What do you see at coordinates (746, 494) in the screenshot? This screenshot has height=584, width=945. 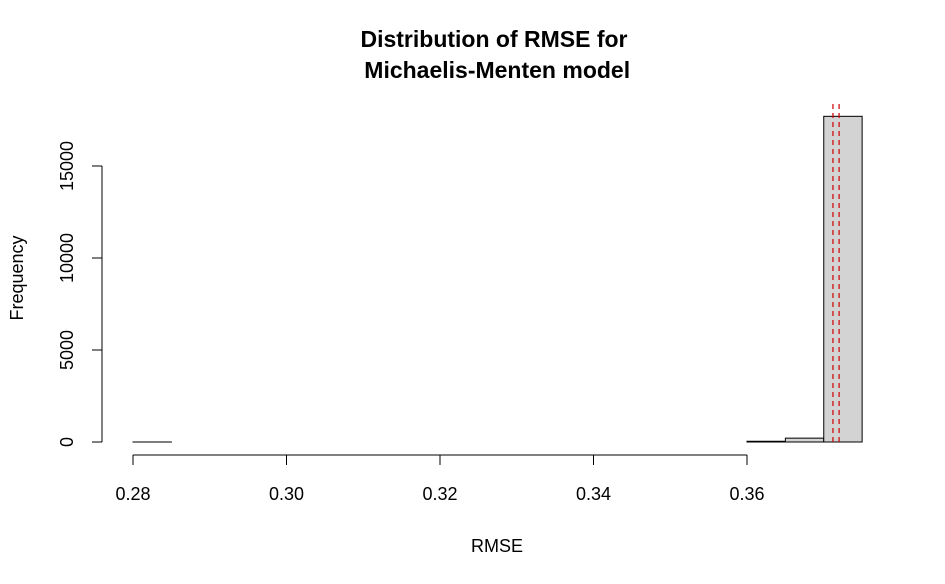 I see `x-tick-label-4: 0.36` at bounding box center [746, 494].